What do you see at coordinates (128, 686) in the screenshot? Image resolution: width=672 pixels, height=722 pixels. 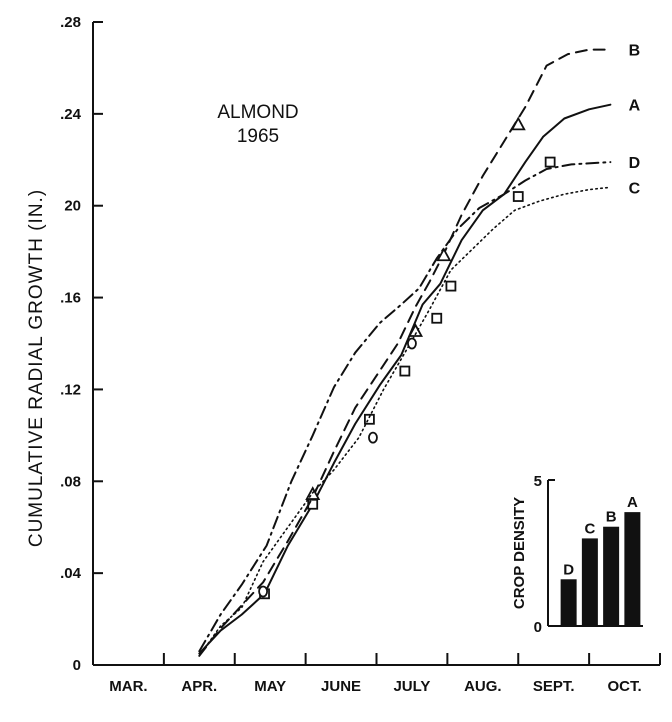 I see `x-tick-label: MAR.` at bounding box center [128, 686].